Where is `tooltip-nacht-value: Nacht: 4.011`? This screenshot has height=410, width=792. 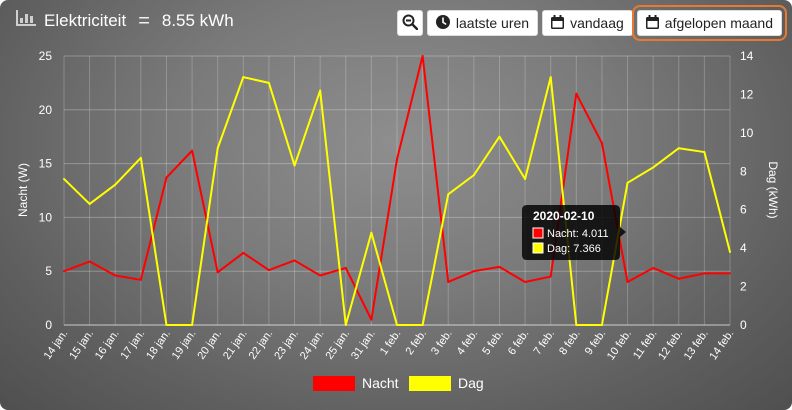 tooltip-nacht-value: Nacht: 4.011 is located at coordinates (578, 234).